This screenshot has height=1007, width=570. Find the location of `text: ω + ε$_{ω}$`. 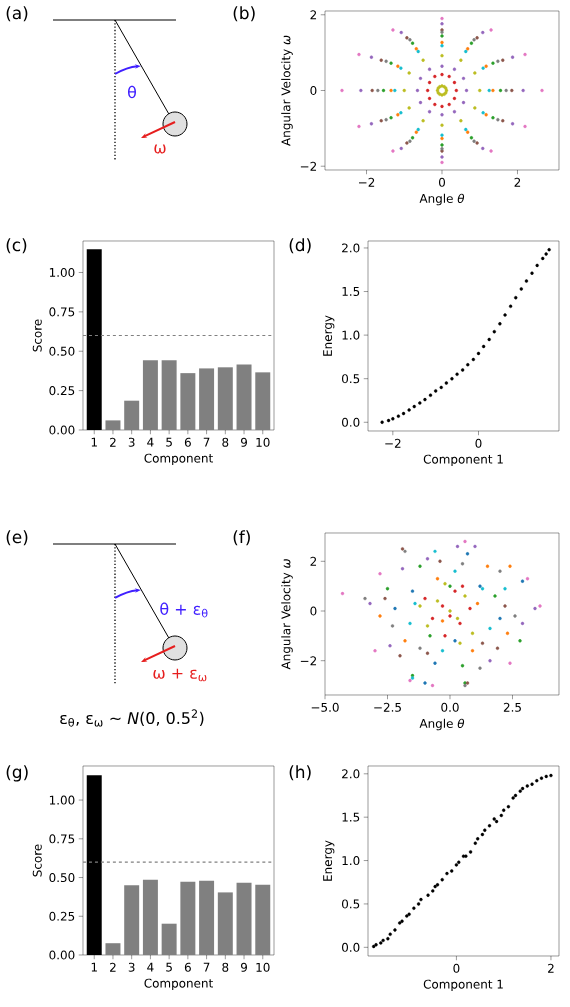

text: ω + ε$_{ω}$ is located at coordinates (180, 675).